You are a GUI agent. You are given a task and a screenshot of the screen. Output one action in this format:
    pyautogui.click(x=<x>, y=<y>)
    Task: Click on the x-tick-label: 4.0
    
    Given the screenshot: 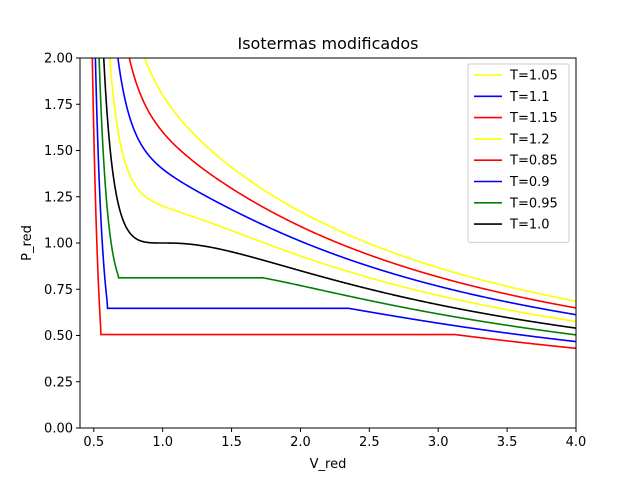 What is the action you would take?
    pyautogui.click(x=576, y=442)
    